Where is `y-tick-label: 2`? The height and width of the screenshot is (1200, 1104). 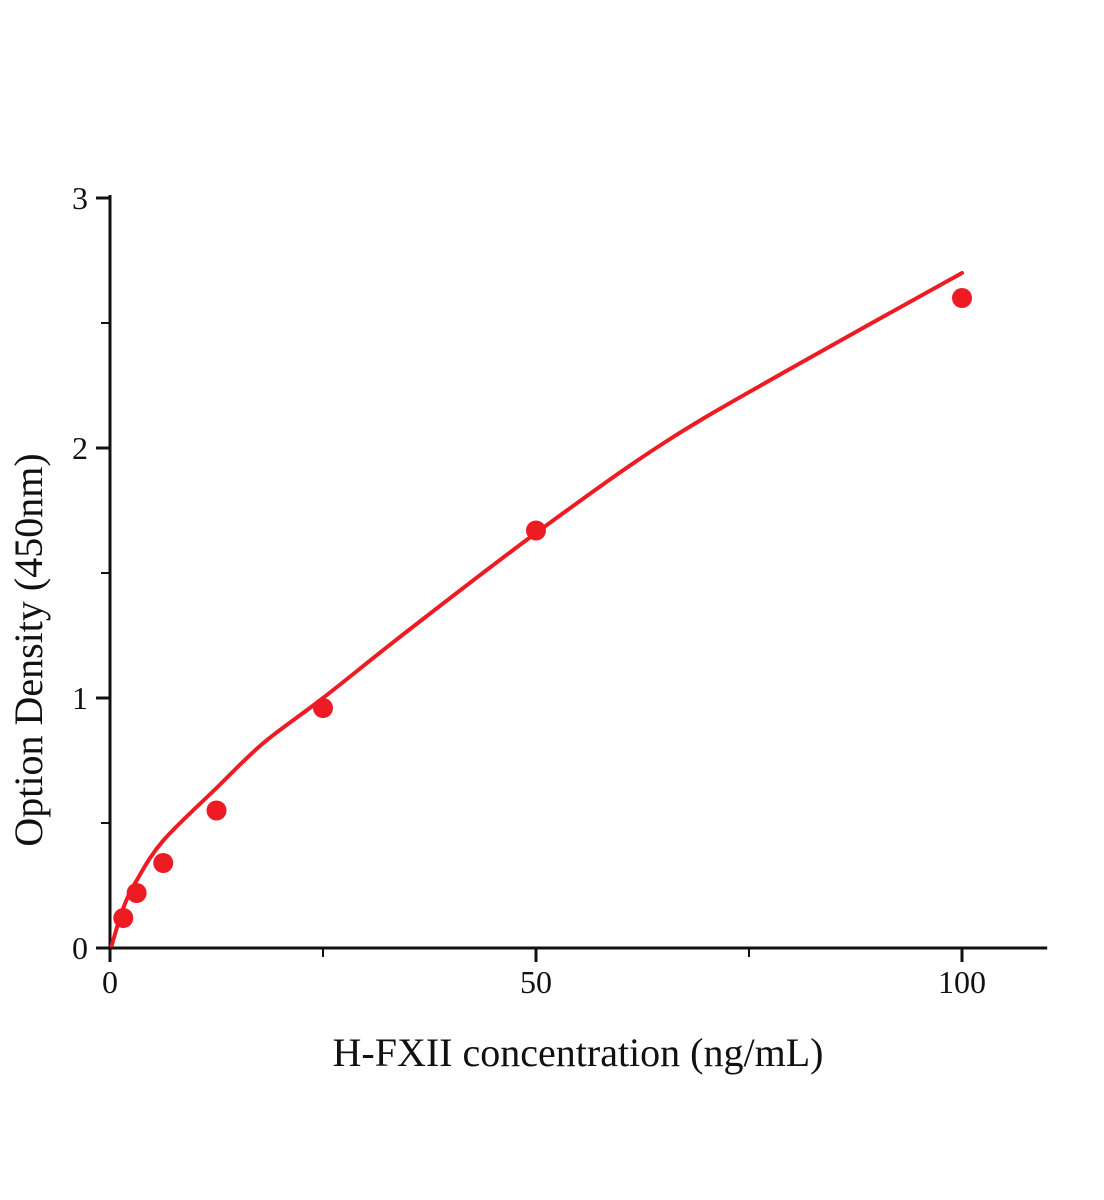 y-tick-label: 2 is located at coordinates (80, 448).